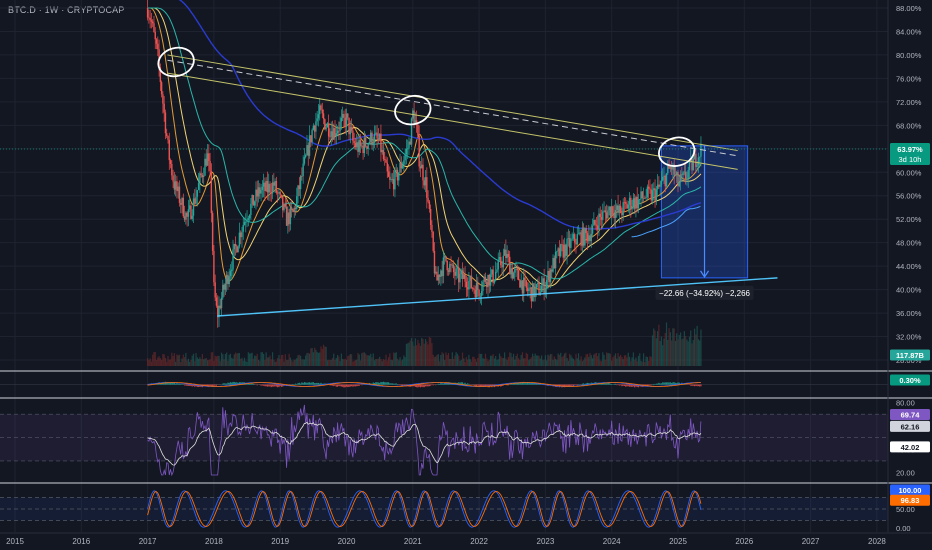 Image resolution: width=932 pixels, height=550 pixels. I want to click on rsi-value-badge-bg, so click(910, 415).